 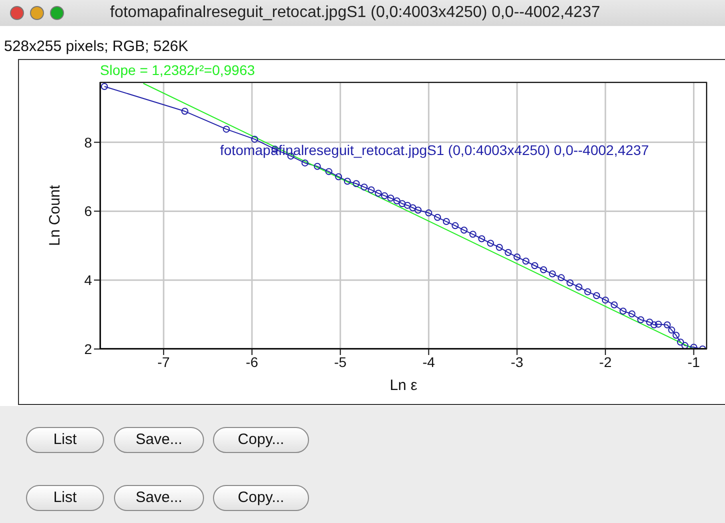 I want to click on y-tick-label: 8, so click(x=88, y=142).